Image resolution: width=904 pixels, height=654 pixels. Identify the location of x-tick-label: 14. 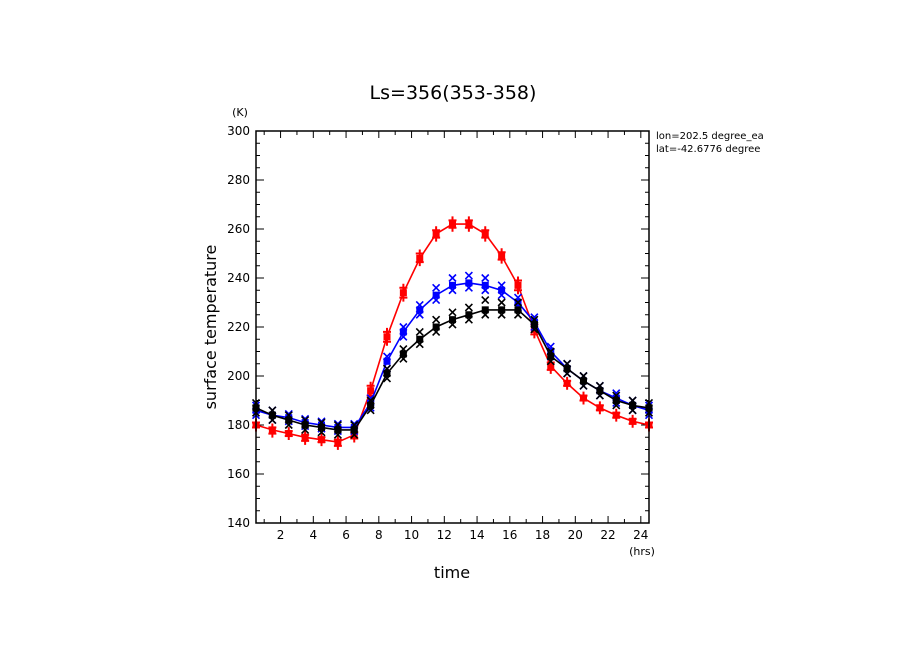
(476, 535).